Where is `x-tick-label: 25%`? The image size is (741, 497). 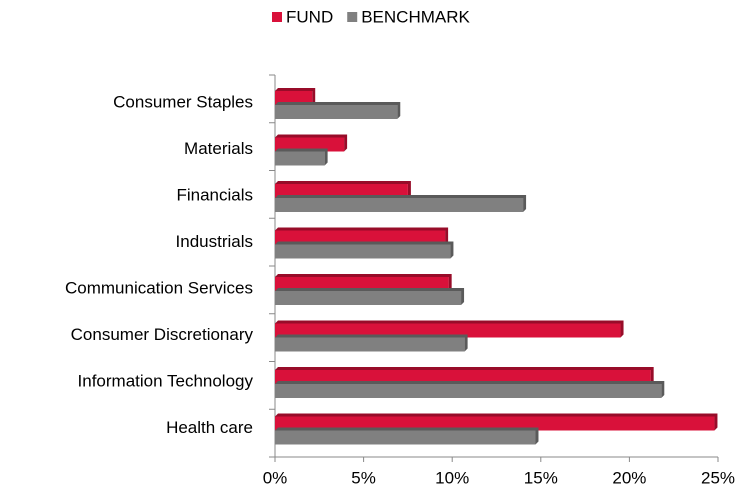 x-tick-label: 25% is located at coordinates (718, 477).